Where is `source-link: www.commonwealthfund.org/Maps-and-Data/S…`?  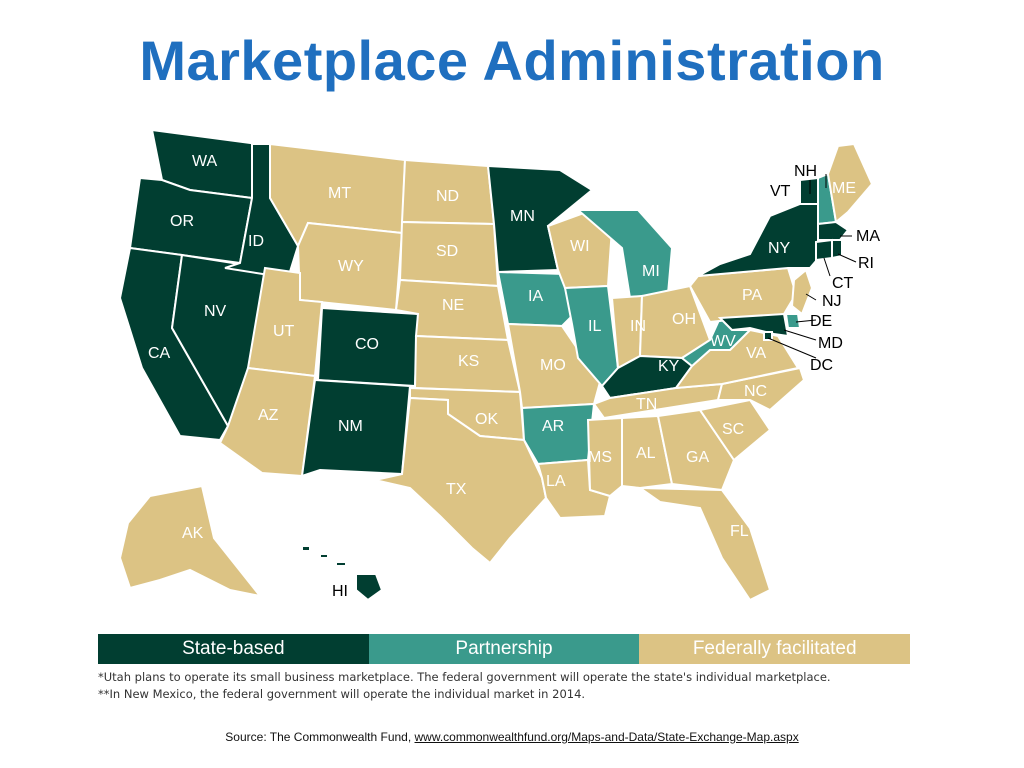 source-link: www.commonwealthfund.org/Maps-and-Data/S… is located at coordinates (606, 737).